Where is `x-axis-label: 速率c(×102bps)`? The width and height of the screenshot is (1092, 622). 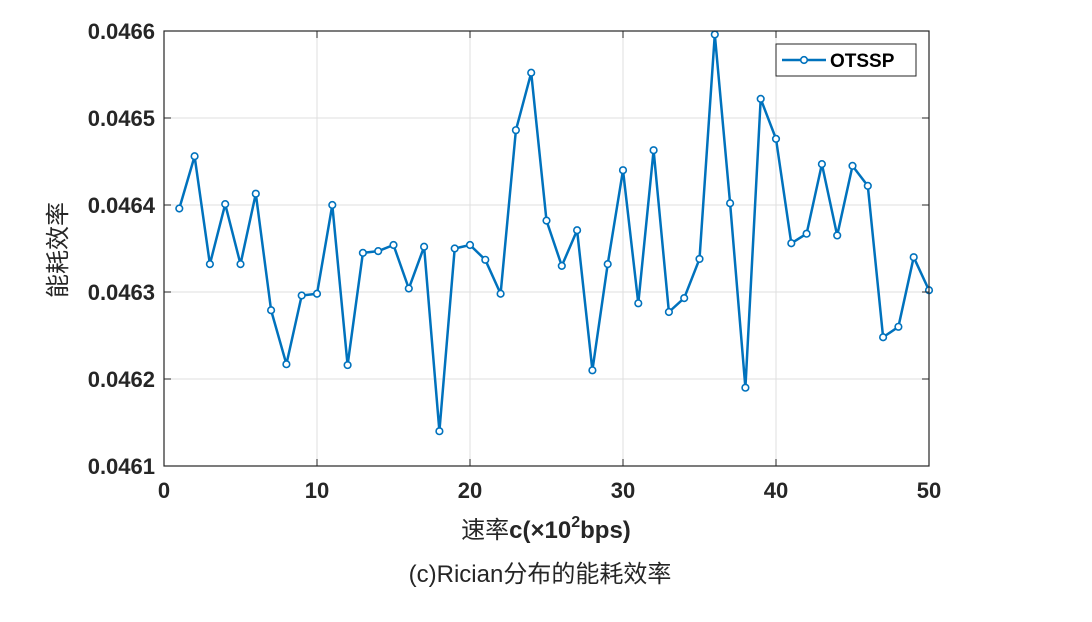
x-axis-label: 速率c(×102bps) is located at coordinates (546, 529).